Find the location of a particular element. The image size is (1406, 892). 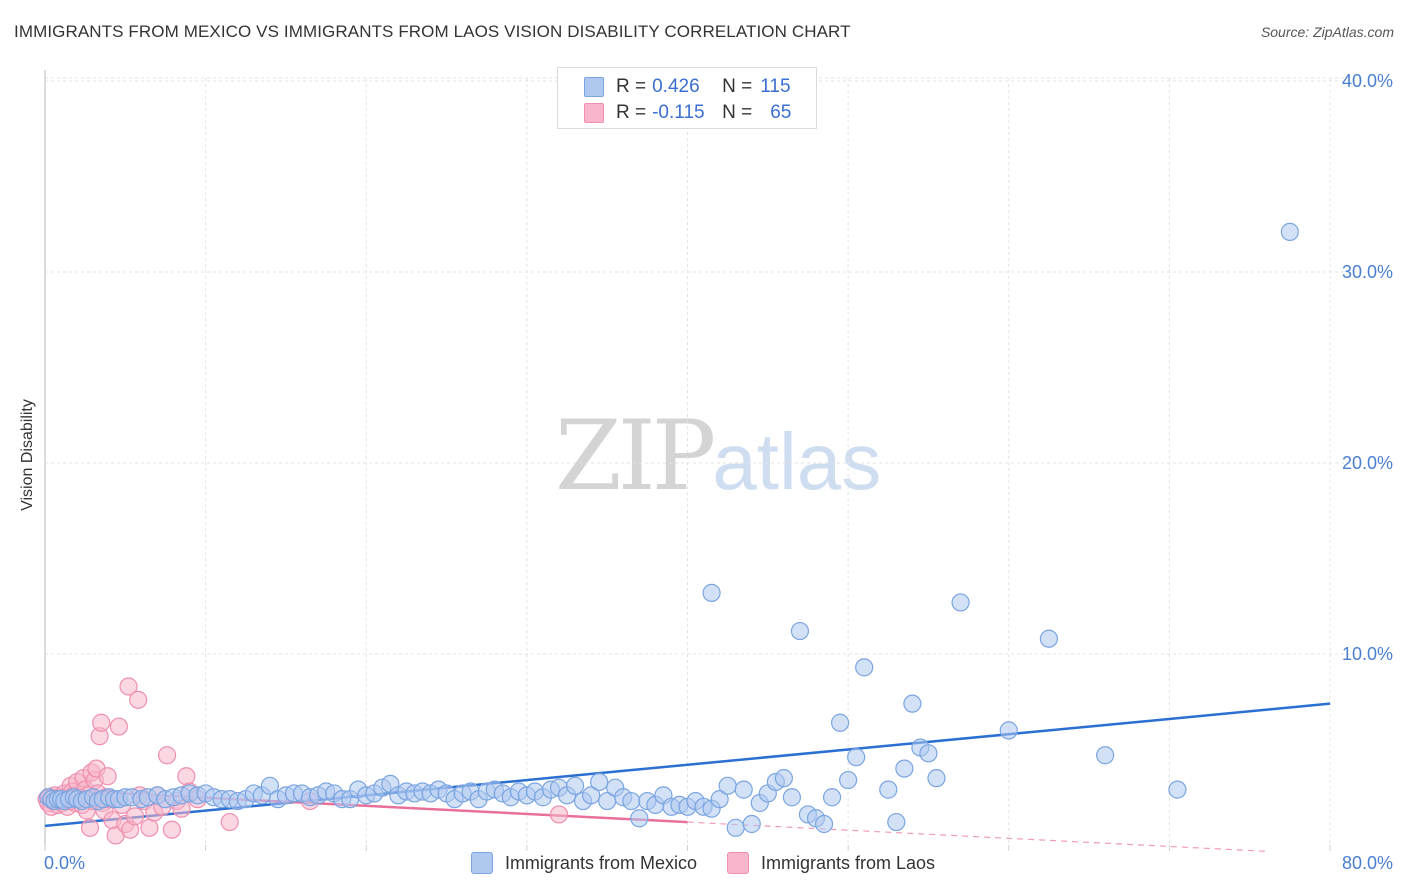

legend-item-laos: Immigrants from Laos is located at coordinates (831, 863).